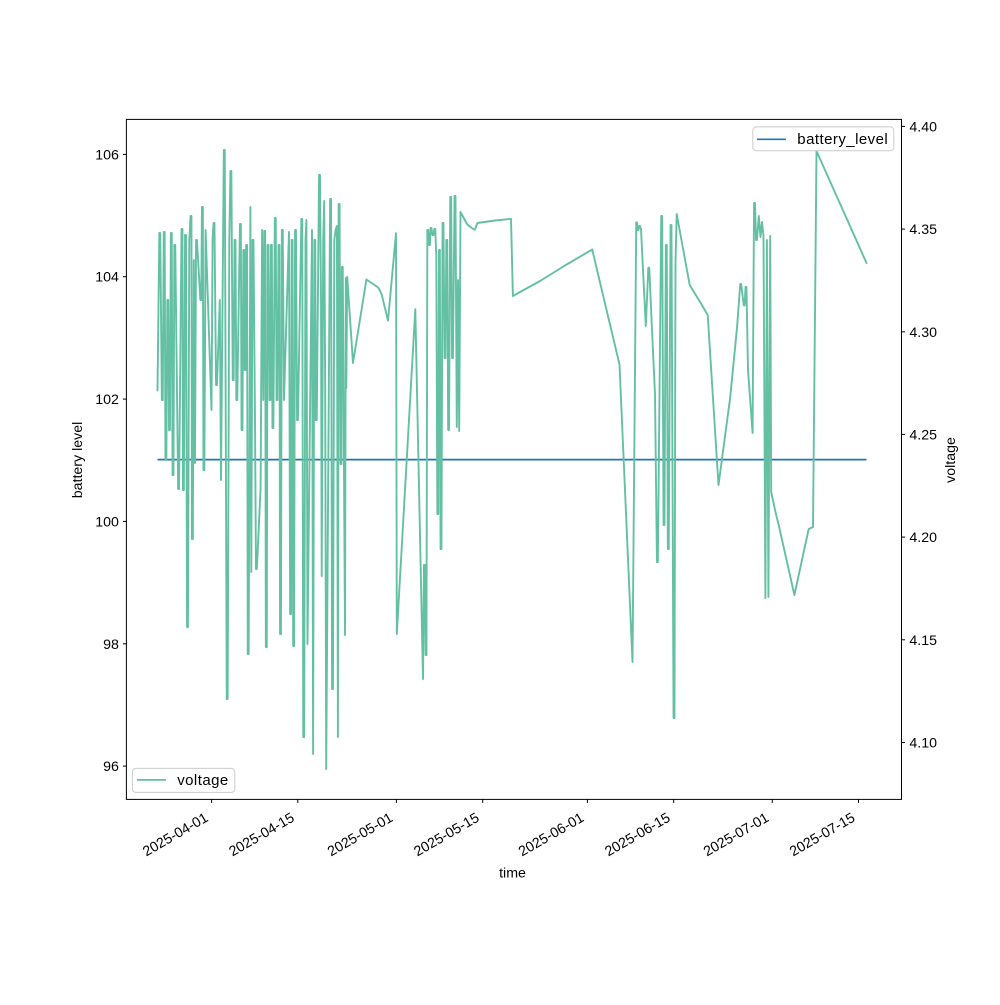 Image resolution: width=1000 pixels, height=1005 pixels. What do you see at coordinates (923, 538) in the screenshot?
I see `svg-text: 4.20` at bounding box center [923, 538].